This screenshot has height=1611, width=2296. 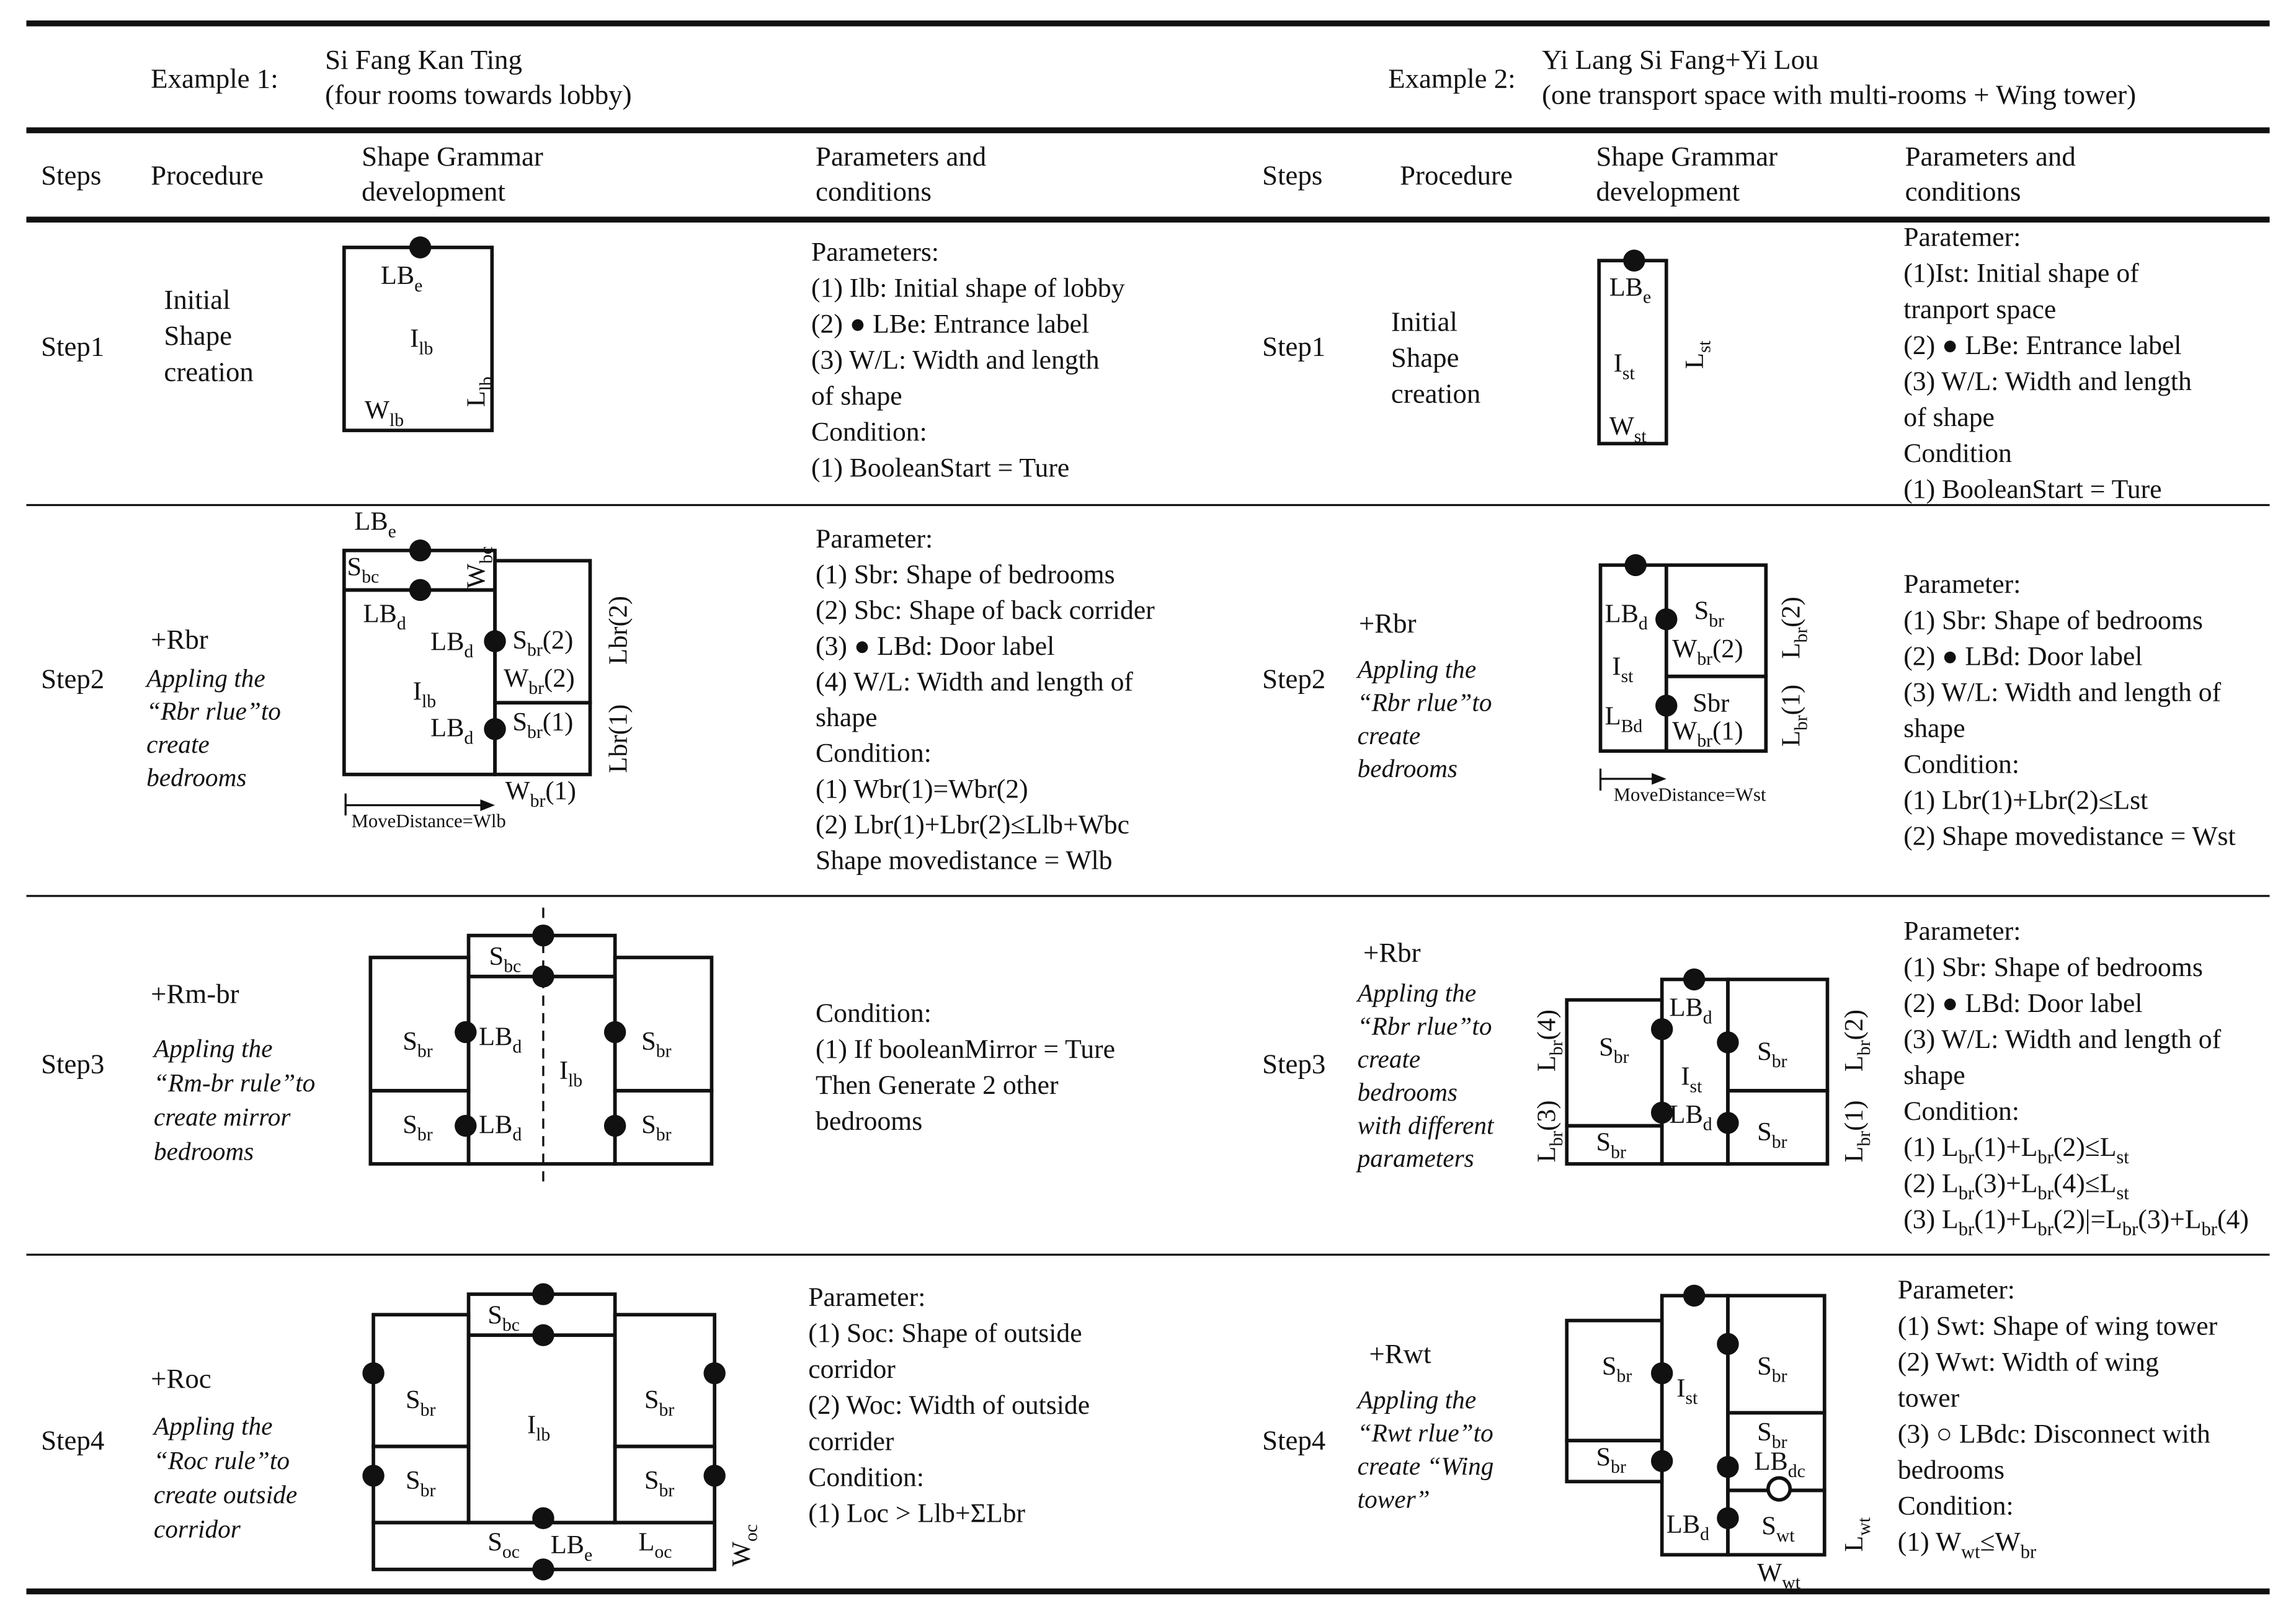 What do you see at coordinates (1680, 59) in the screenshot?
I see `text-line: Yi Lang Si Fang+Yi Lou` at bounding box center [1680, 59].